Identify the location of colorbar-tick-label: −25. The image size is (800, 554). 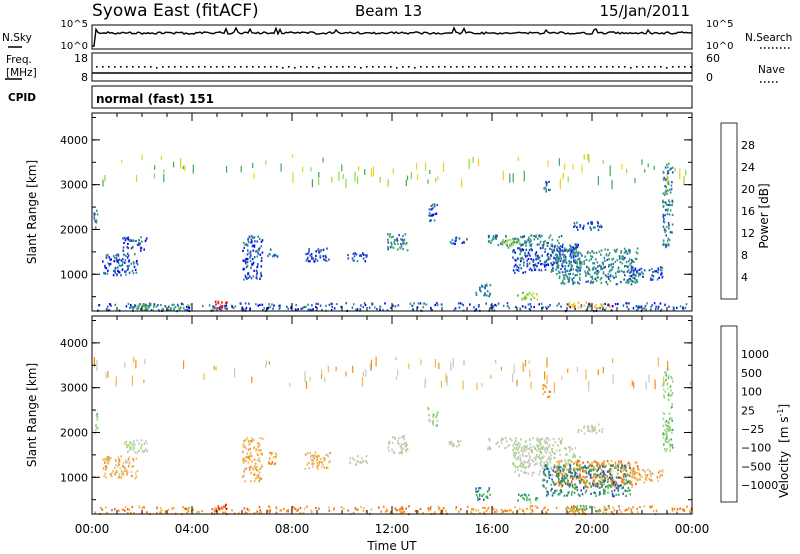
(752, 429).